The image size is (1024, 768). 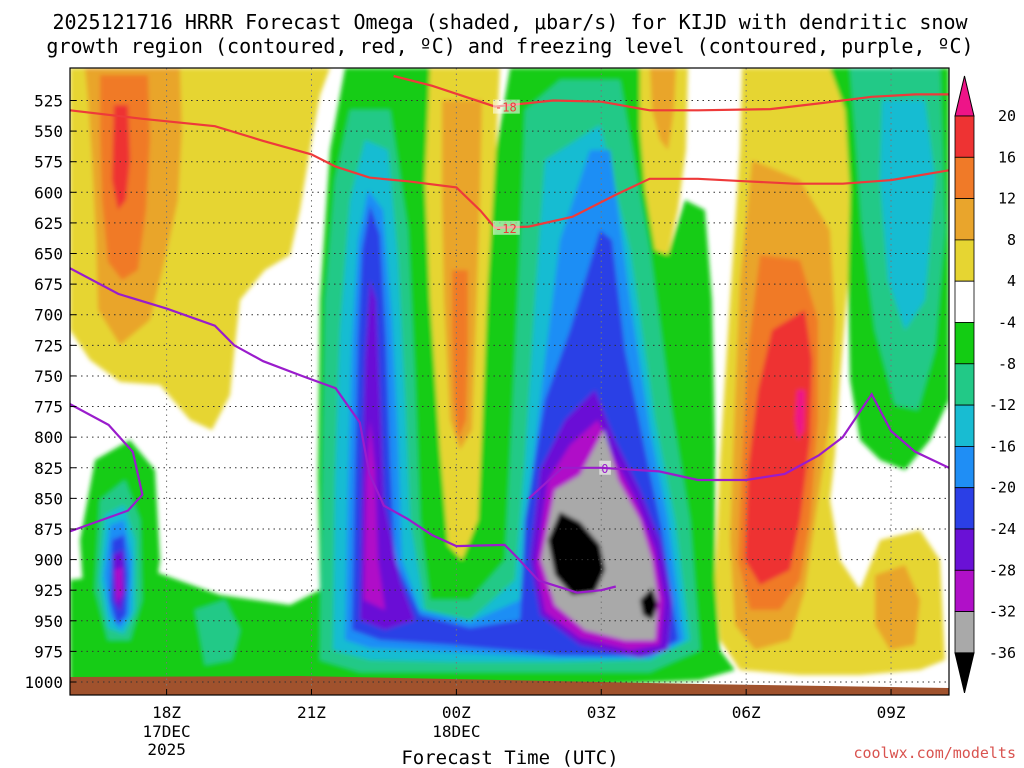 I want to click on y-tick-label: 875, so click(x=48, y=529).